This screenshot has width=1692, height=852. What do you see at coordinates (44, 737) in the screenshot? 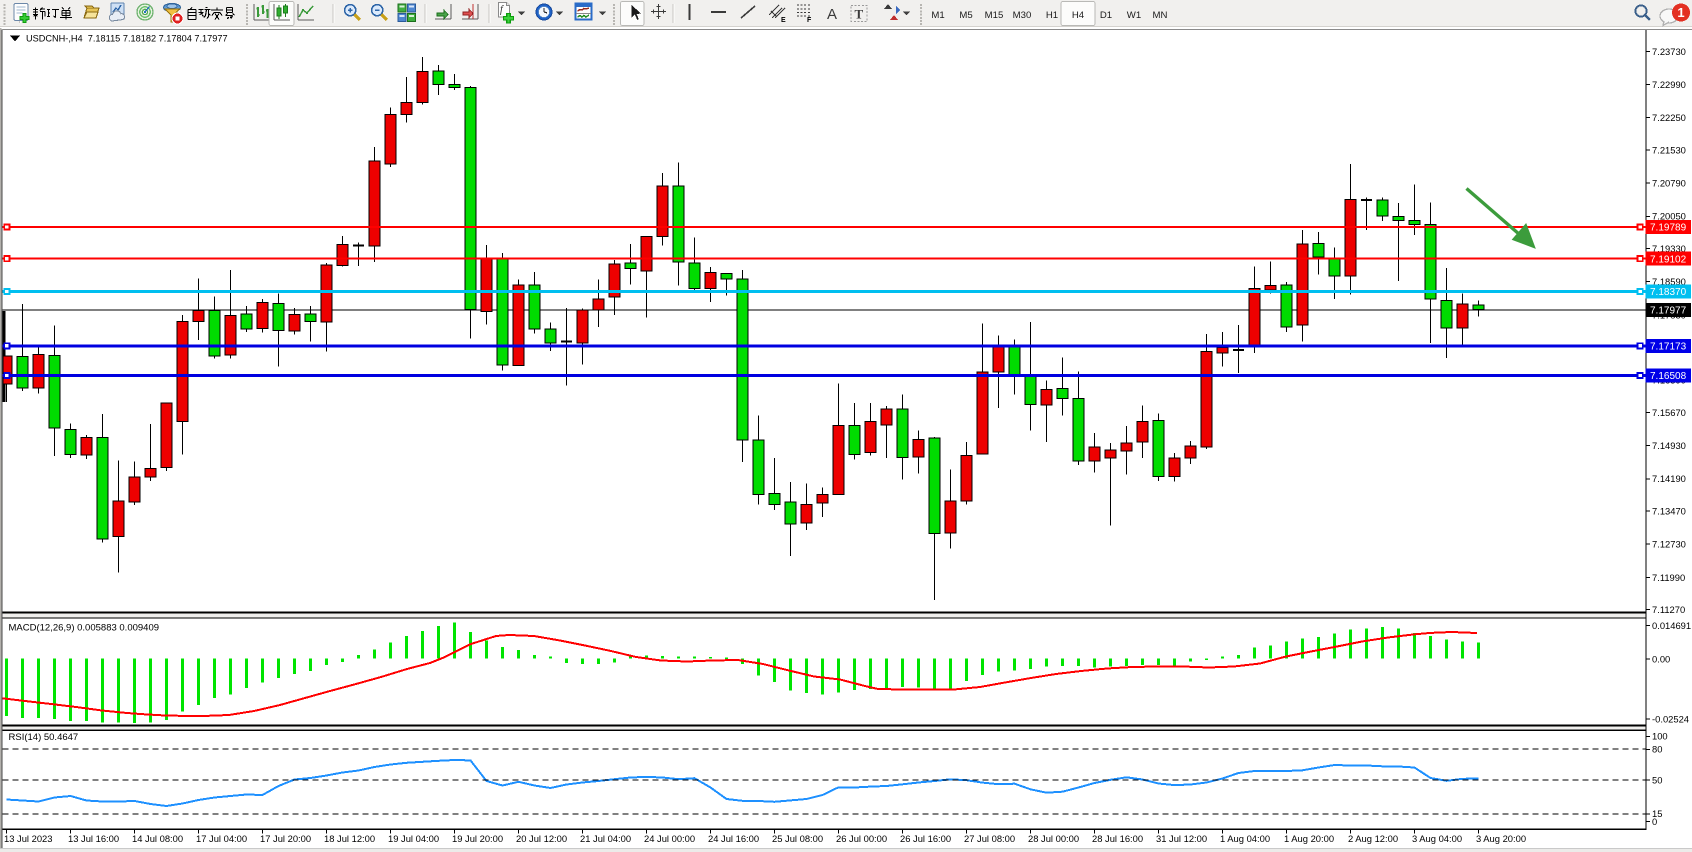
I see `svg-text: RSI(14) 50.4647` at bounding box center [44, 737].